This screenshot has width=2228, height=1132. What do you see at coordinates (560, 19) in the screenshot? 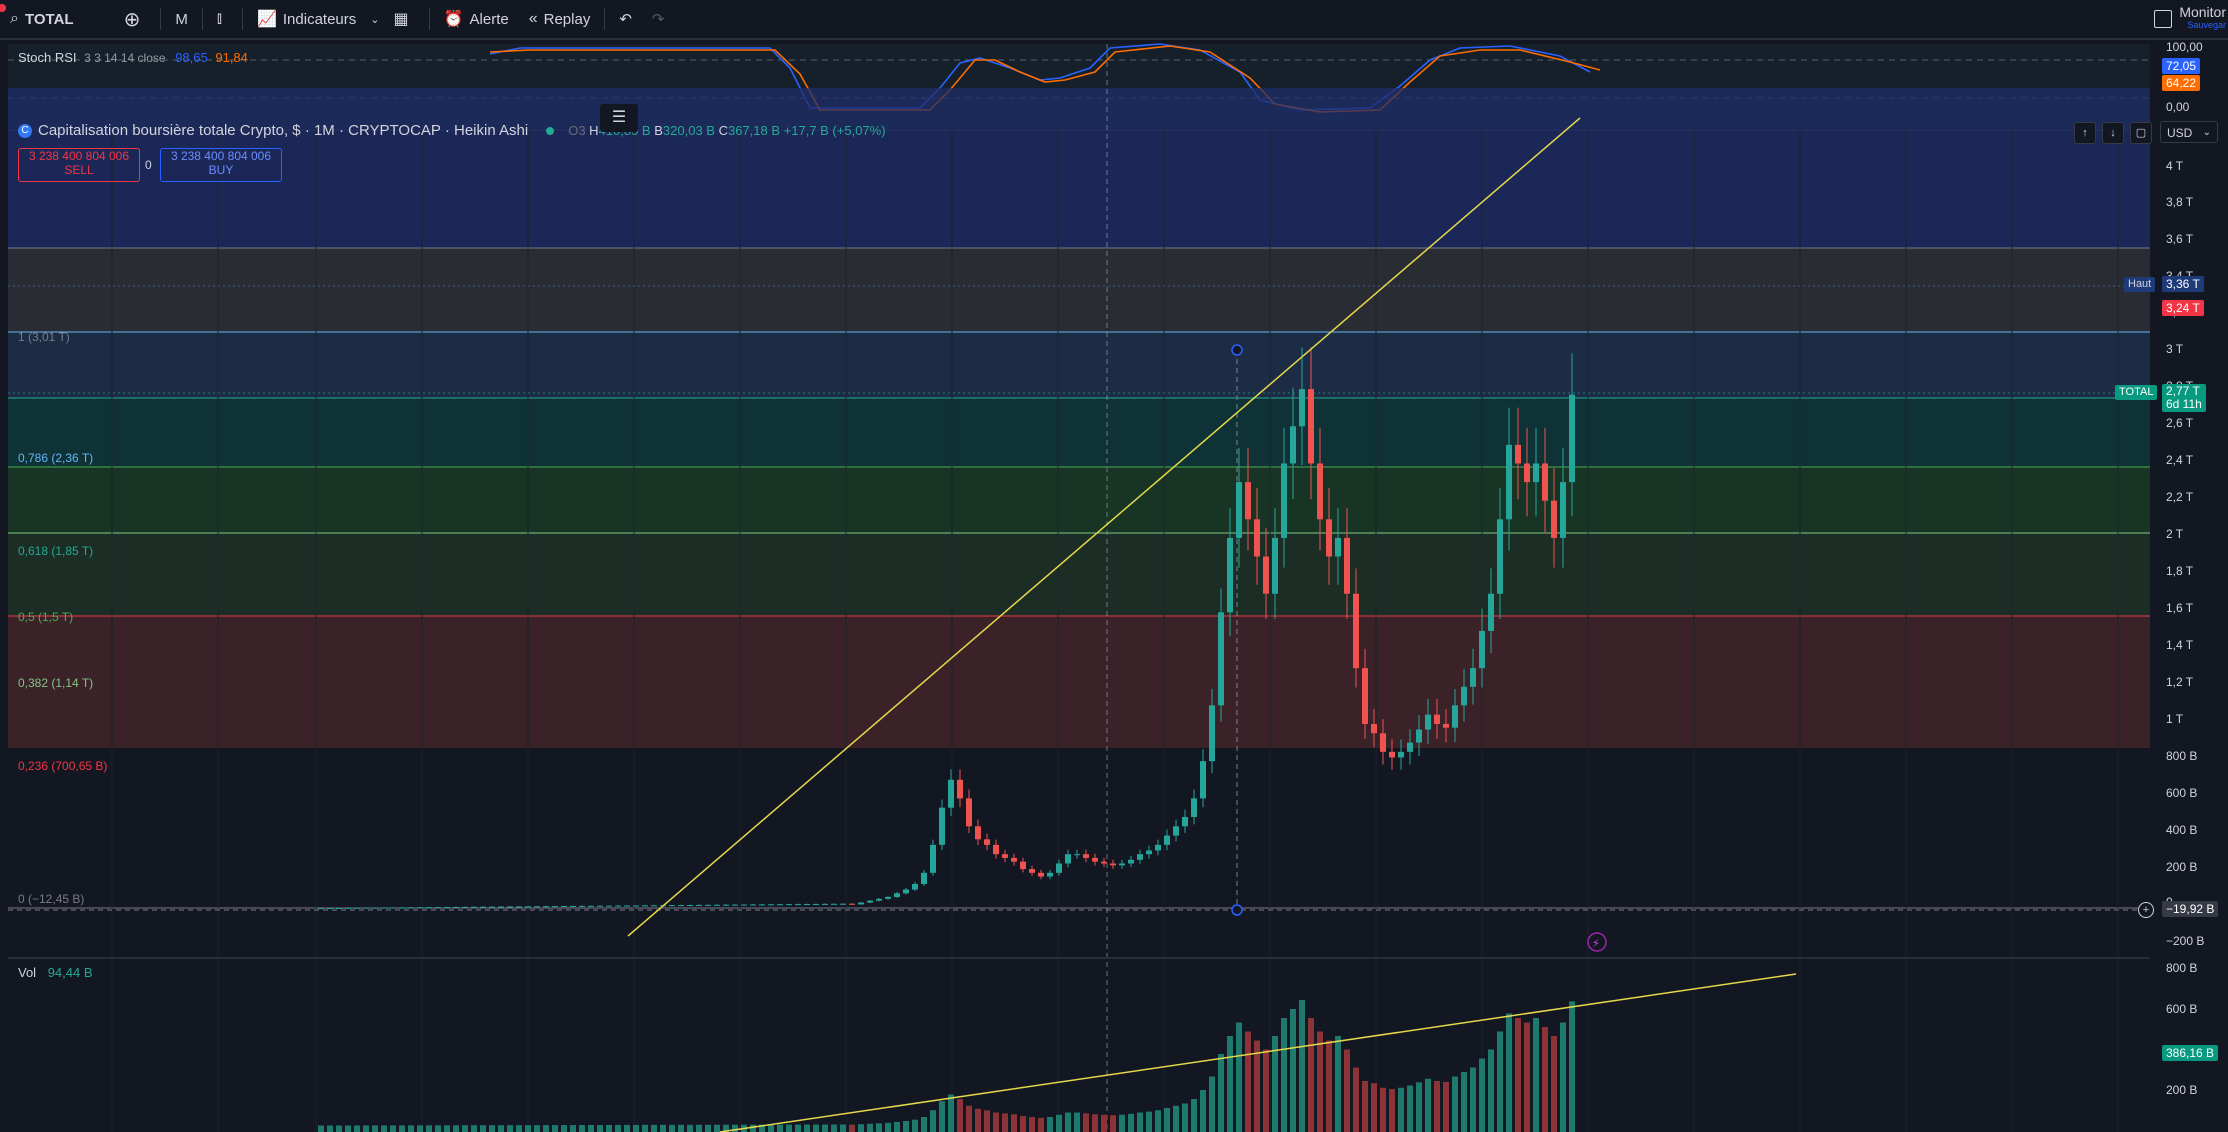
I see `replay-button: « Replay` at bounding box center [560, 19].